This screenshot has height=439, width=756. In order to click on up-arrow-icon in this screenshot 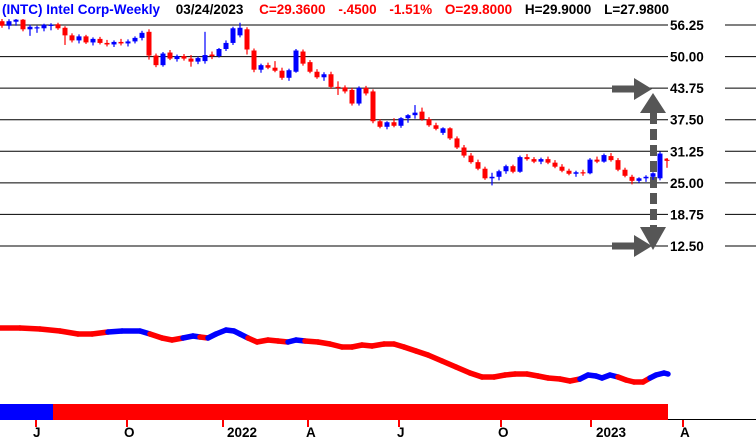, I will do `click(653, 103)`.